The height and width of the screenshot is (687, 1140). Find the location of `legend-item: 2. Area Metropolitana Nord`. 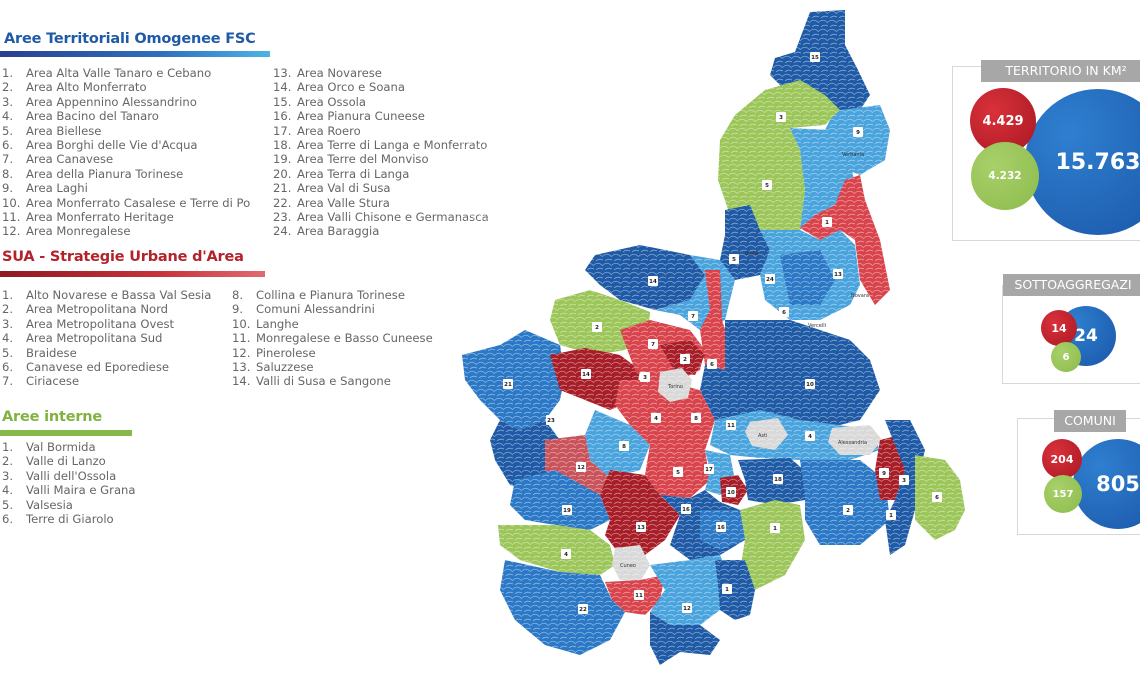

legend-item: 2. Area Metropolitana Nord is located at coordinates (106, 309).